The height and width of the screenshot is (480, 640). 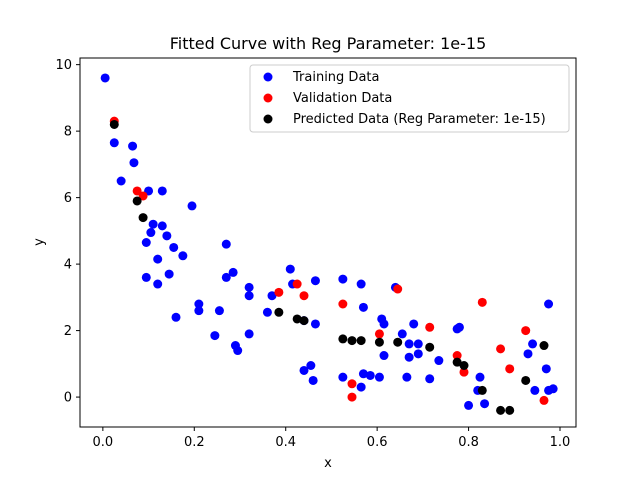 What do you see at coordinates (67, 232) in the screenshot?
I see `y-axis: 0 2 4 6 8 10` at bounding box center [67, 232].